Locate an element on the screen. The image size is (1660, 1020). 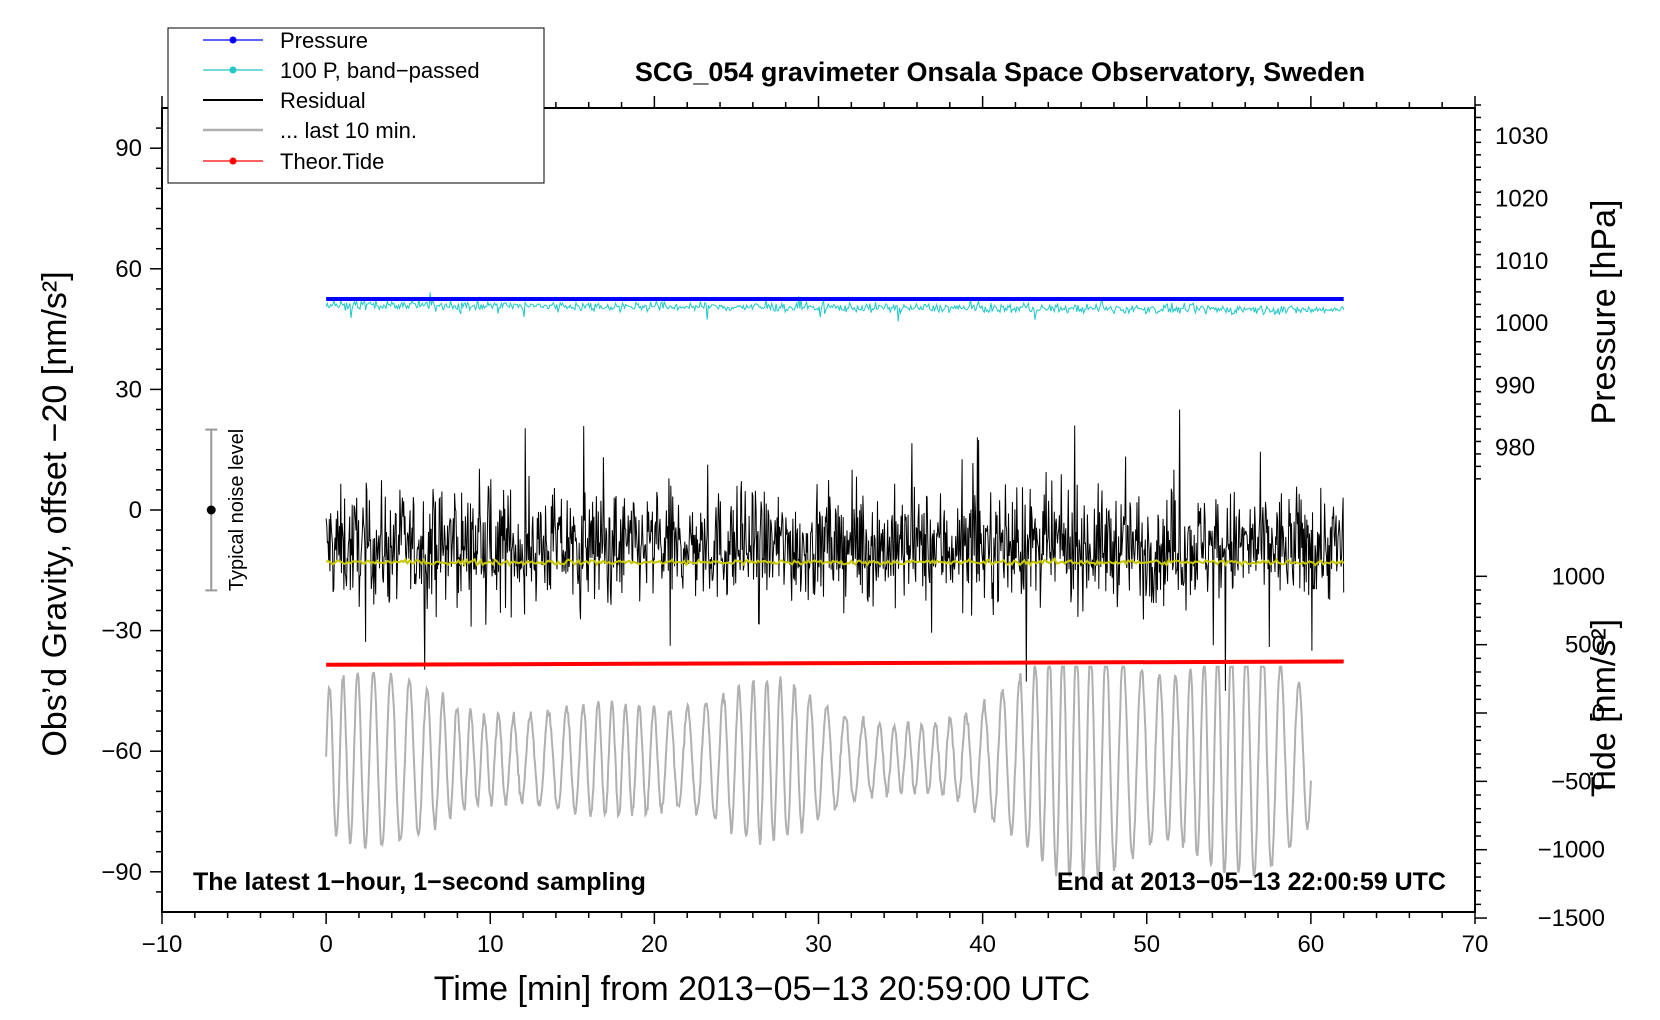
legend-tide-label: Theor.Tide is located at coordinates (332, 161).